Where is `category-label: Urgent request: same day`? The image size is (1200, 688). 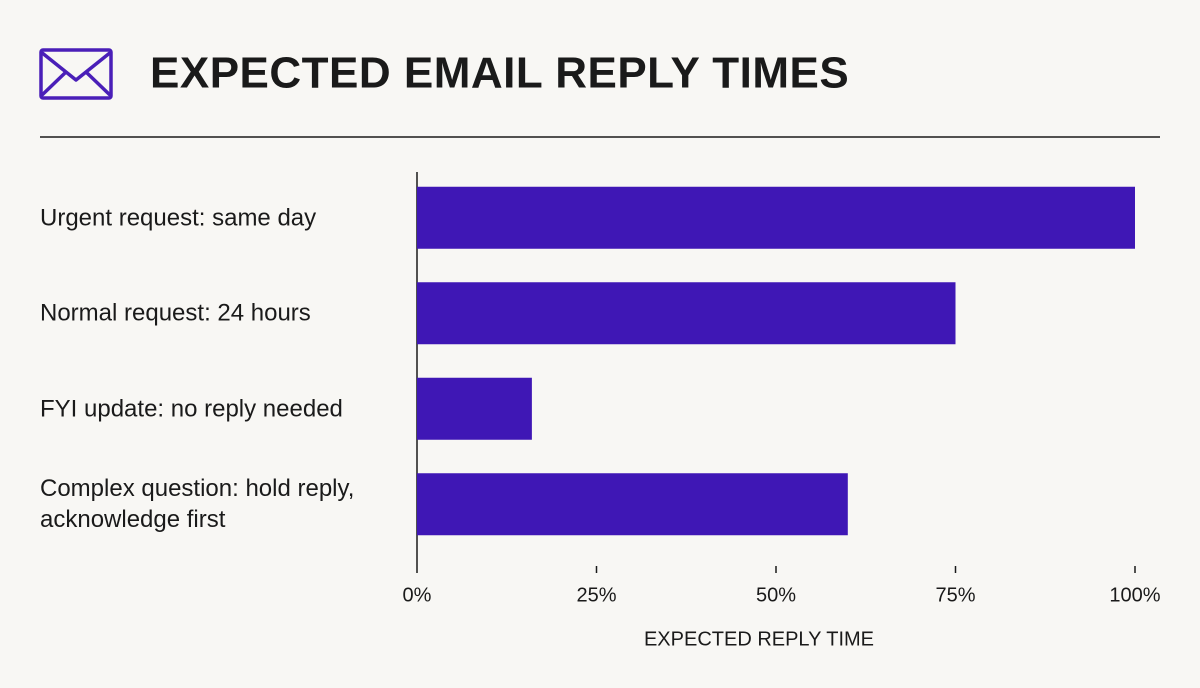 category-label: Urgent request: same day is located at coordinates (178, 218).